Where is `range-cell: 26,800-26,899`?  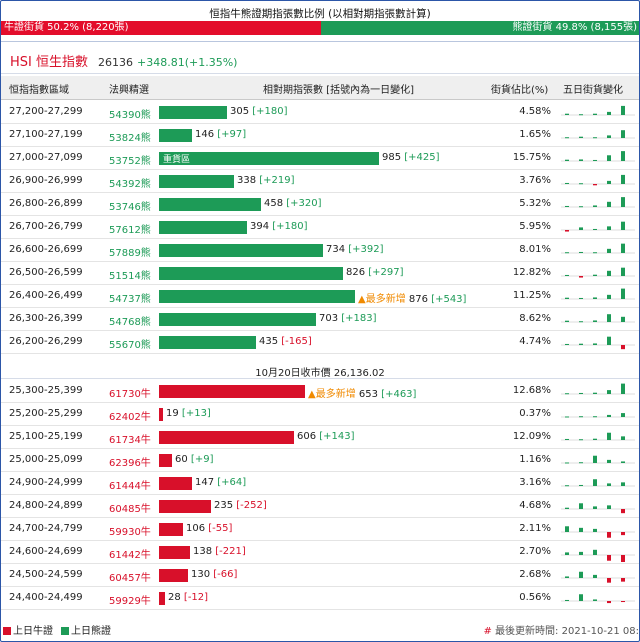 range-cell: 26,800-26,899 is located at coordinates (46, 203).